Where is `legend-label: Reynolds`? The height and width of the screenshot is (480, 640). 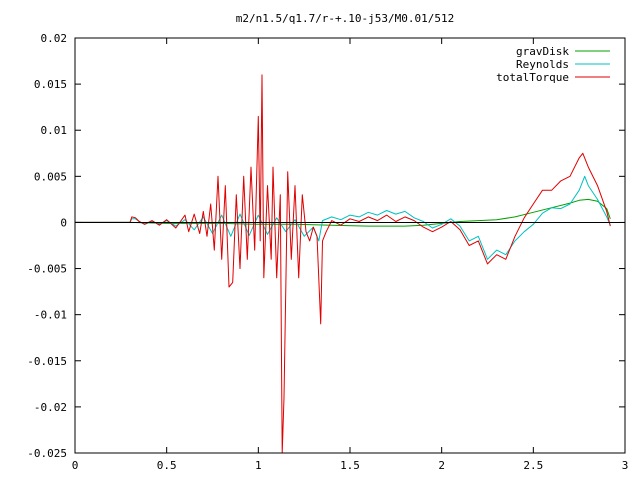 legend-label: Reynolds is located at coordinates (542, 64).